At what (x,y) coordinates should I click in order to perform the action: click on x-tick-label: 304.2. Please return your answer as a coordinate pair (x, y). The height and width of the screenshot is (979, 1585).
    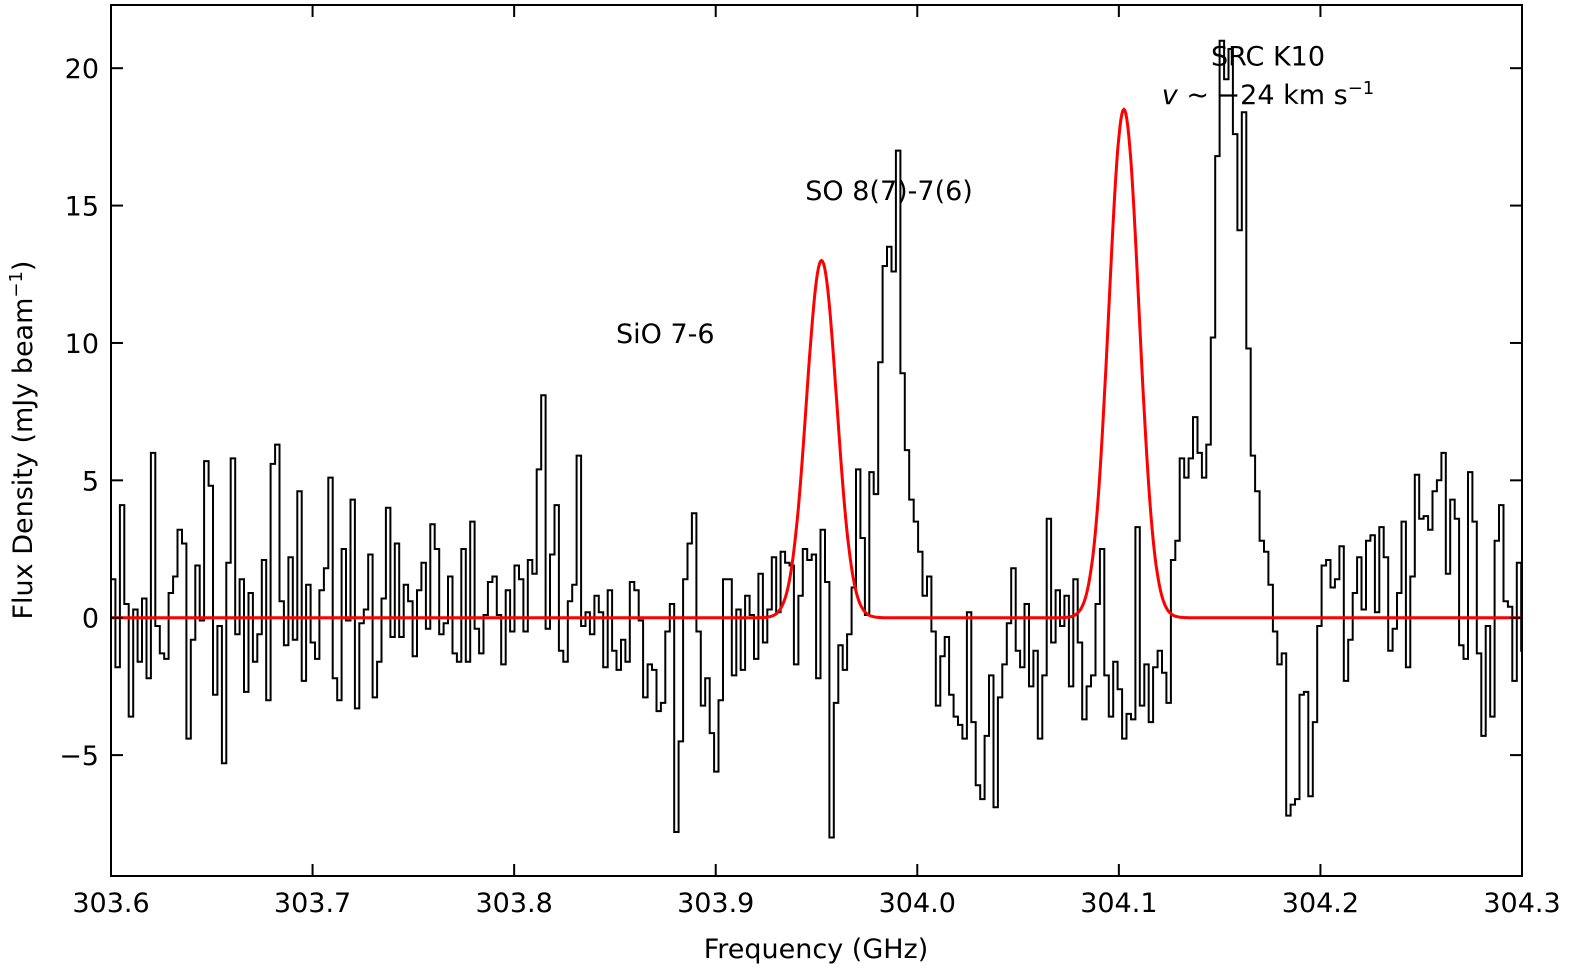
    Looking at the image, I should click on (1320, 903).